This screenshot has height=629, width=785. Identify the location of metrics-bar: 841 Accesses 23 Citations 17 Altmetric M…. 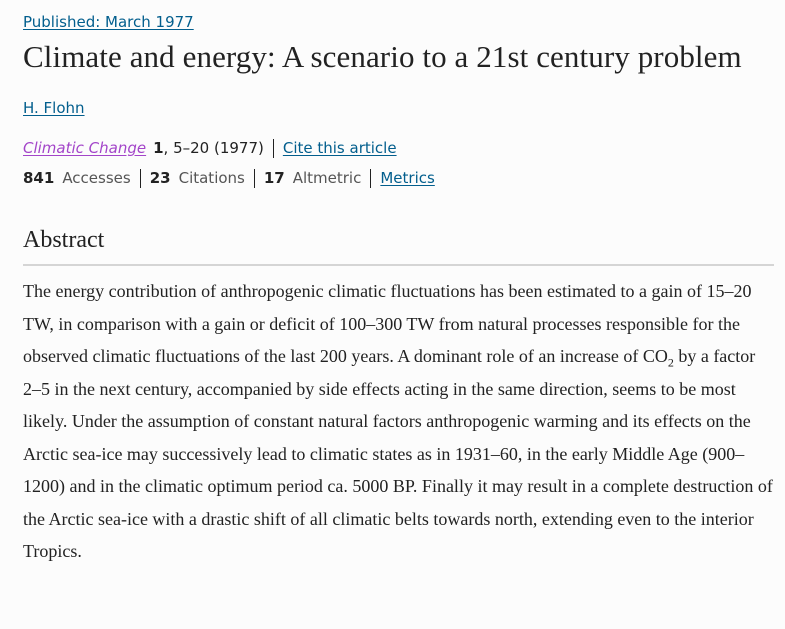
(399, 178).